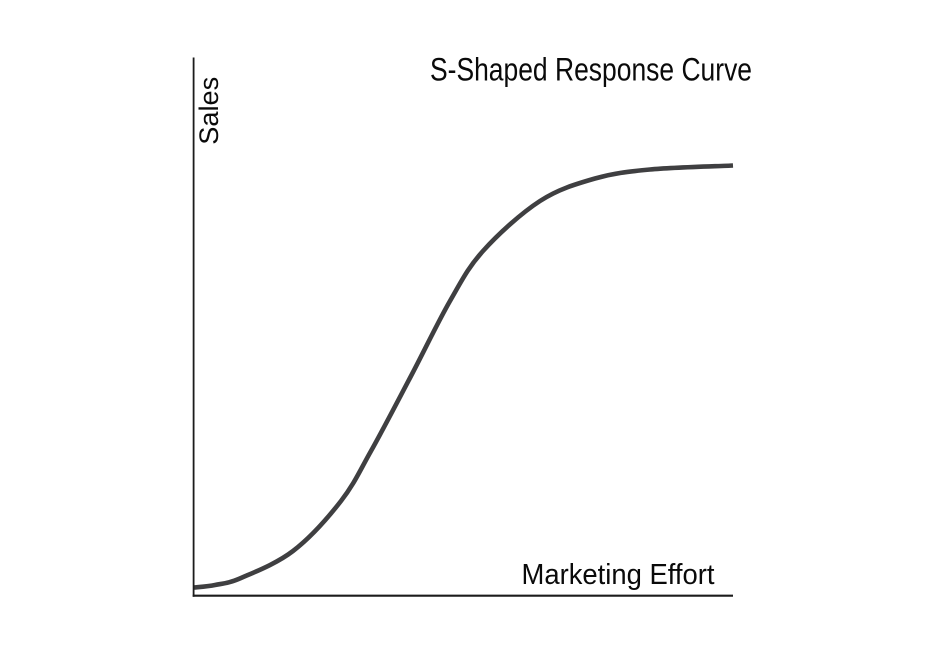  What do you see at coordinates (591, 70) in the screenshot?
I see `svg-text: S-Shaped Response Curve` at bounding box center [591, 70].